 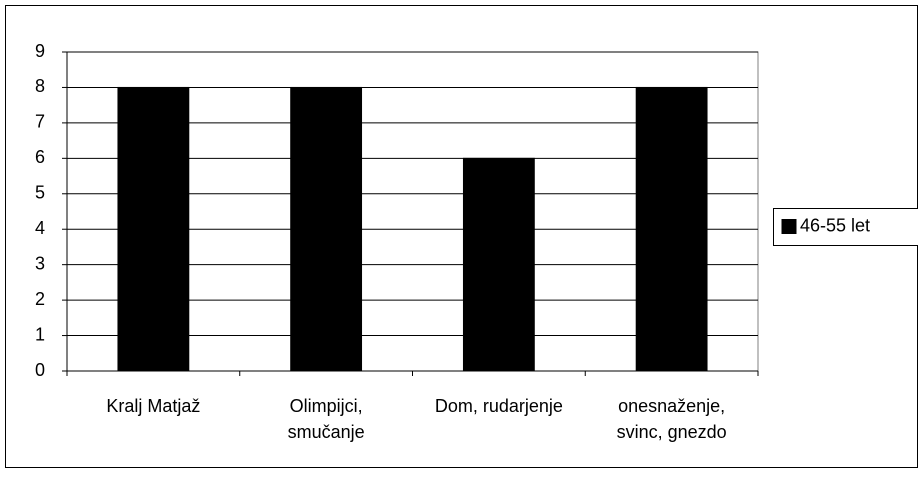 I want to click on y-tick-label: 5, so click(x=40, y=193).